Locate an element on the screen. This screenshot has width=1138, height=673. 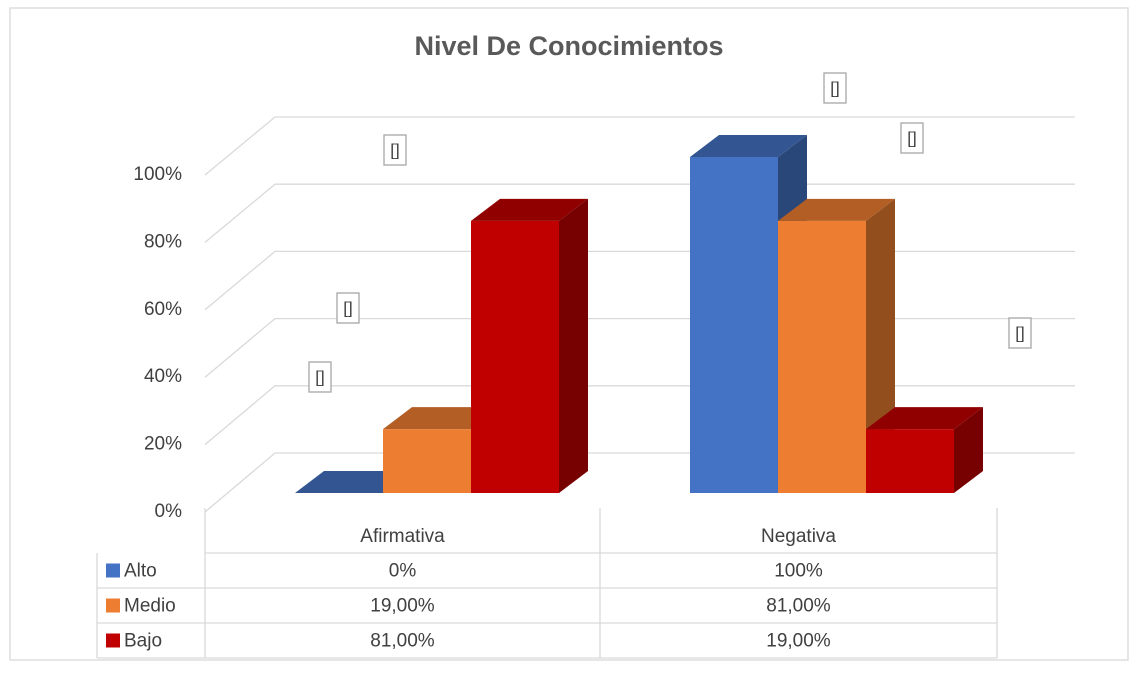
legend-label: Bajo is located at coordinates (143, 641).